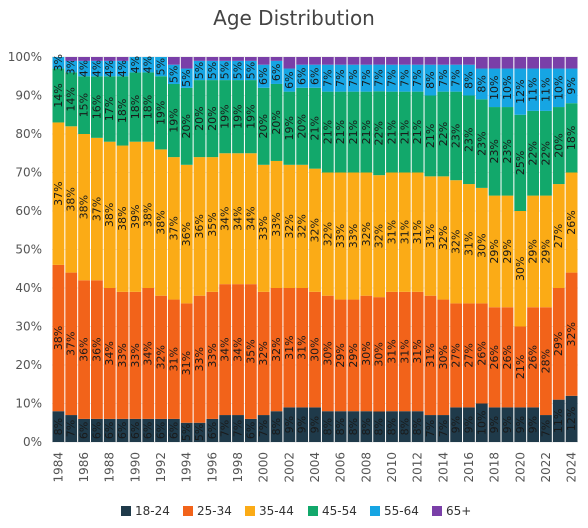  What do you see at coordinates (264, 467) in the screenshot?
I see `x-tick-label: 2000` at bounding box center [264, 467].